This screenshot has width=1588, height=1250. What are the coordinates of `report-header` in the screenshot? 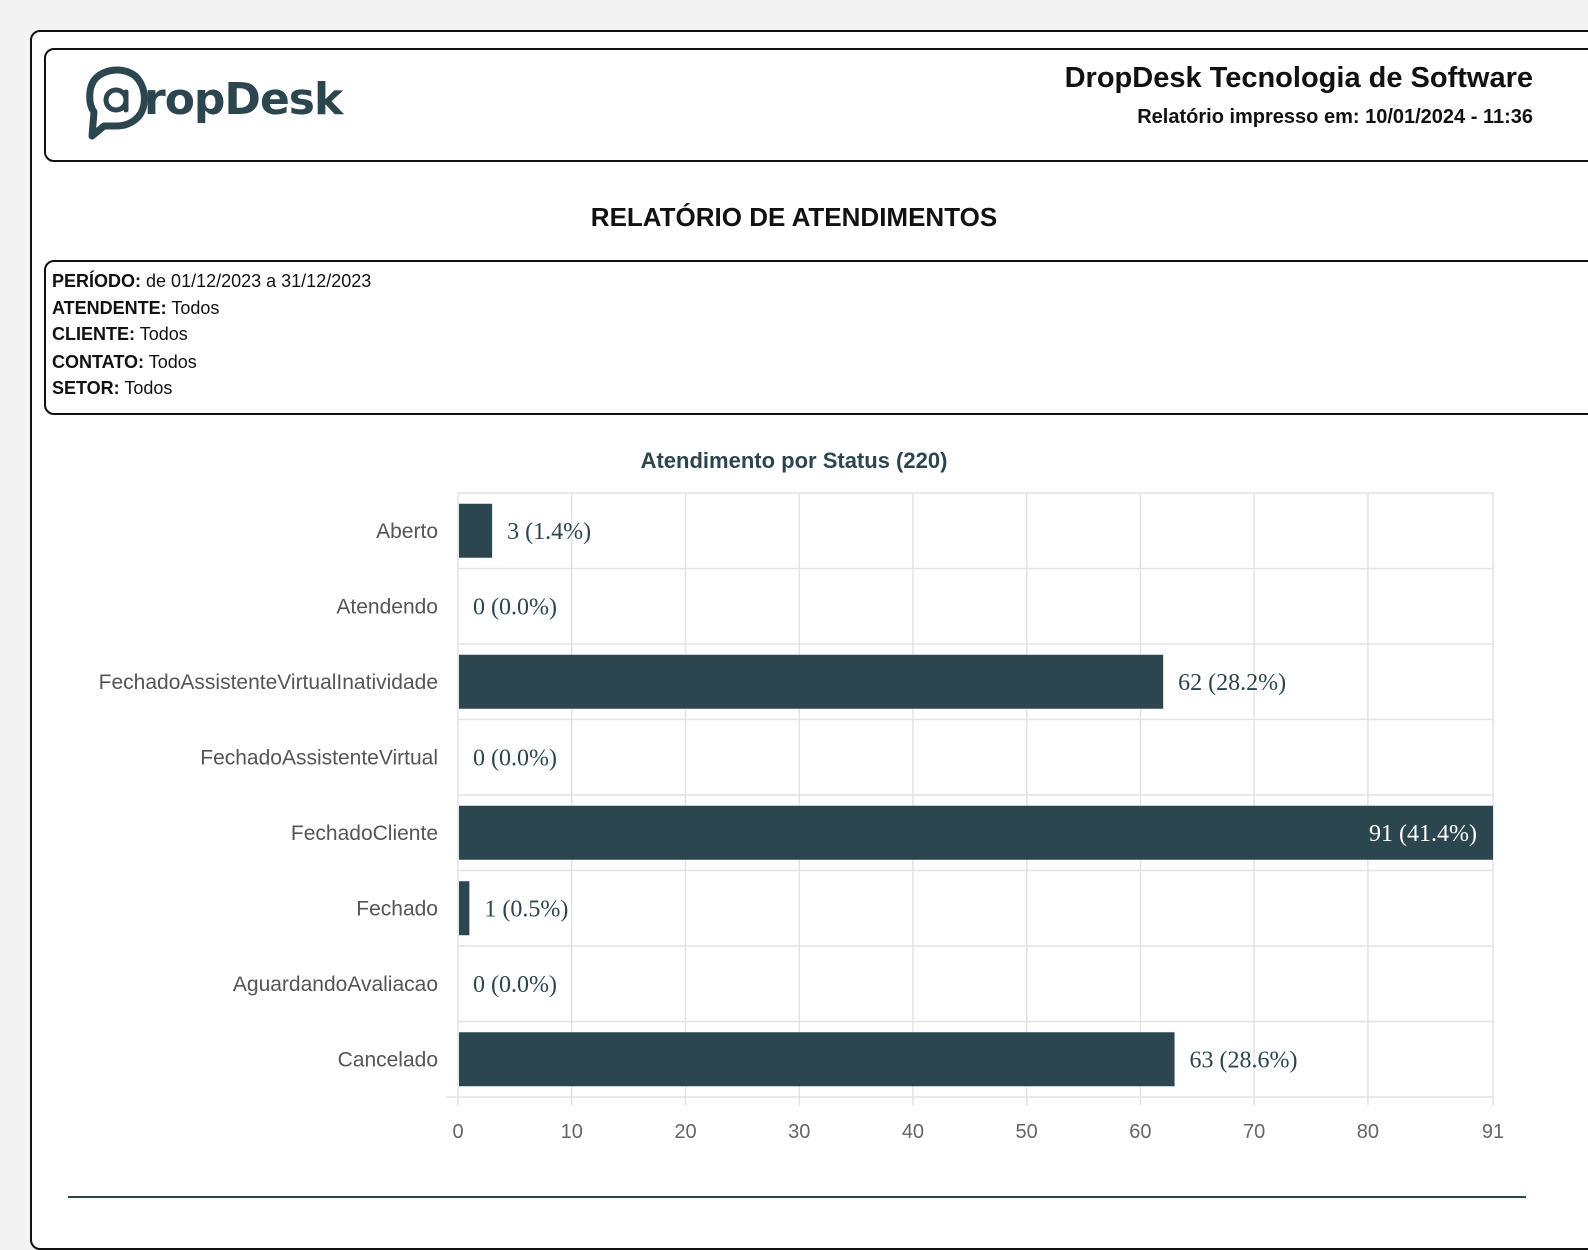 It's located at (816, 105).